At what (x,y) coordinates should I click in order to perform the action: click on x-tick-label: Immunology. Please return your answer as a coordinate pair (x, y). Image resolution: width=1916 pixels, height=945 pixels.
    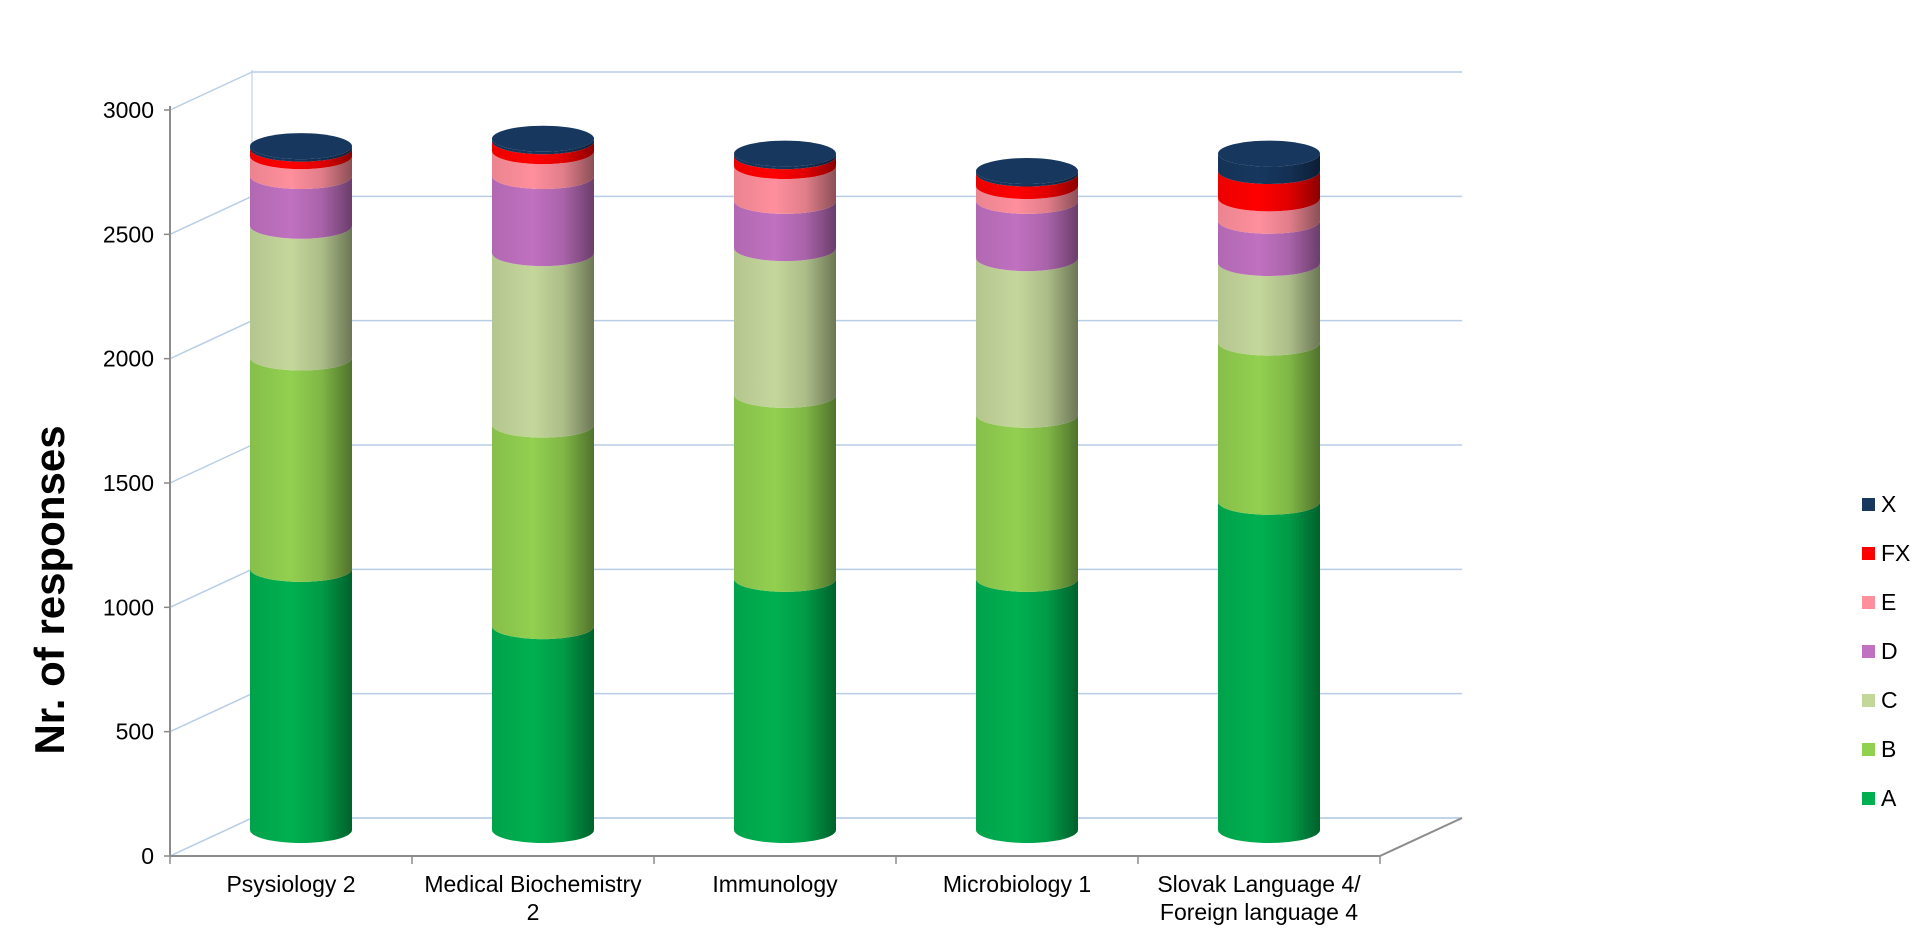
    Looking at the image, I should click on (775, 884).